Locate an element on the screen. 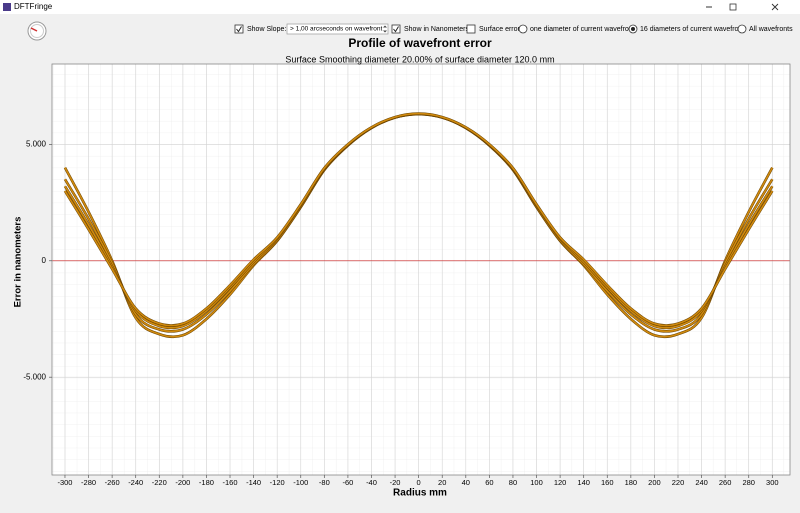 The image size is (800, 513). checkbox-label: Show in Nanometers is located at coordinates (436, 29).